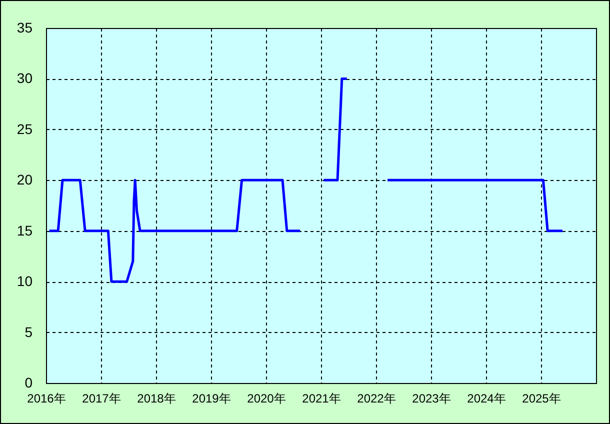 Image resolution: width=610 pixels, height=424 pixels. I want to click on x-tick-label: 2016年, so click(46, 399).